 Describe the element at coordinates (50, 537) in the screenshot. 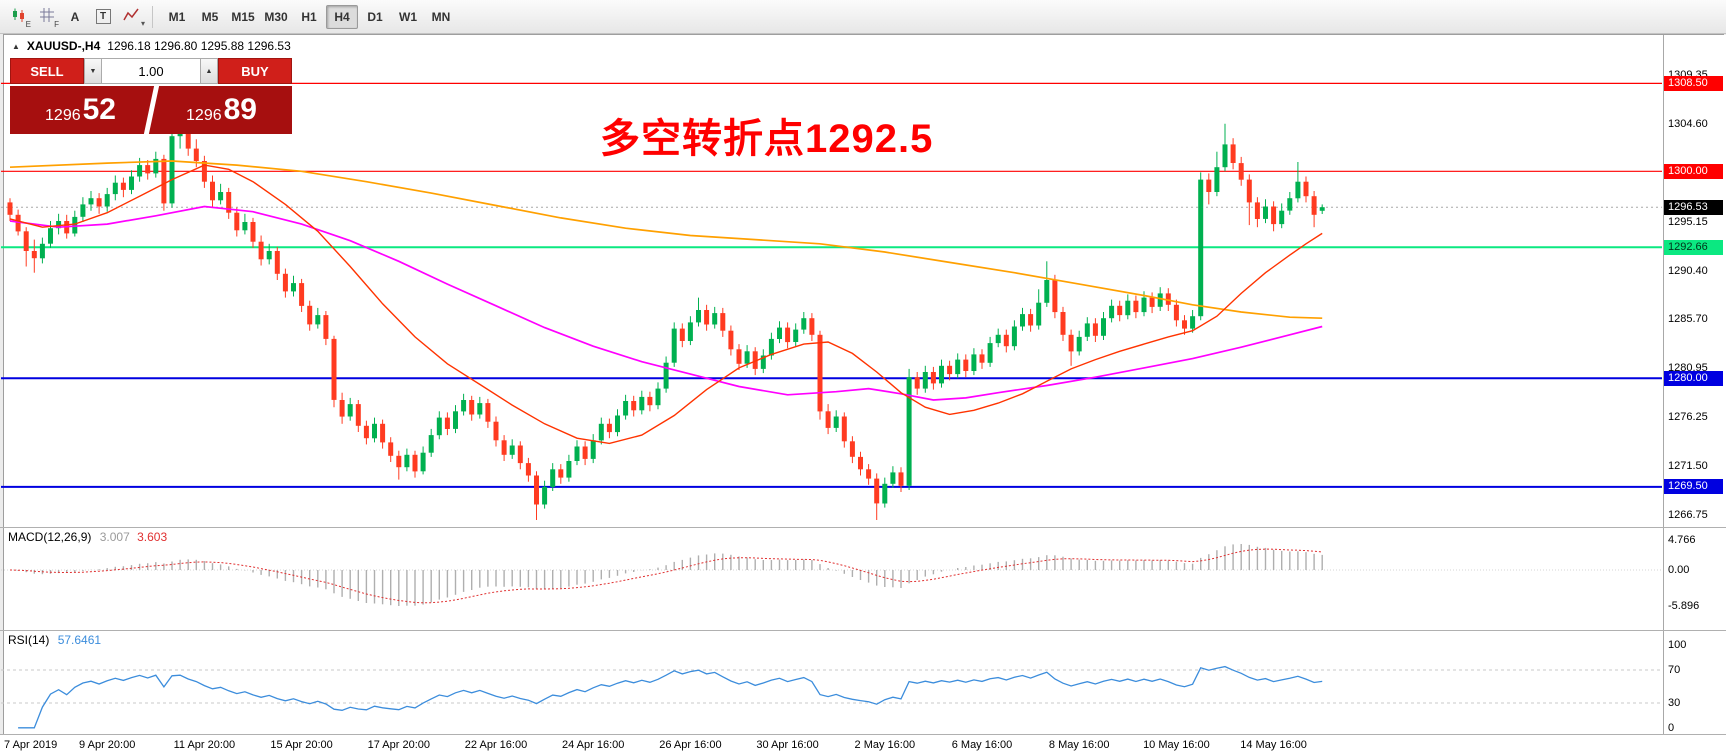

I see `macd-name: MACD(12,26,9)` at that location.